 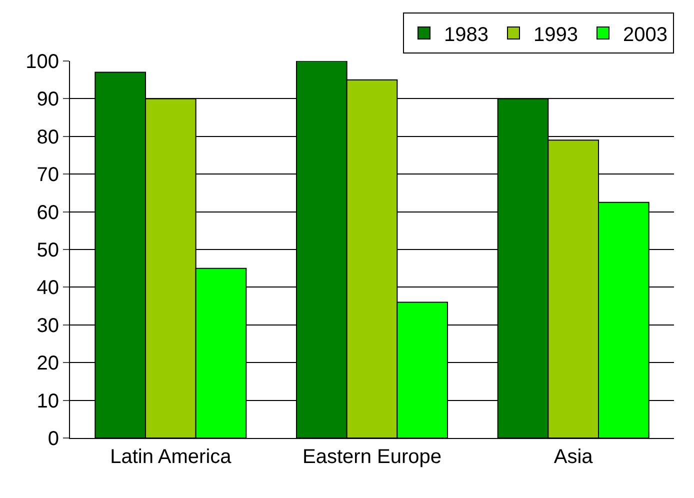 What do you see at coordinates (47, 99) in the screenshot?
I see `y-tick-label: 90` at bounding box center [47, 99].